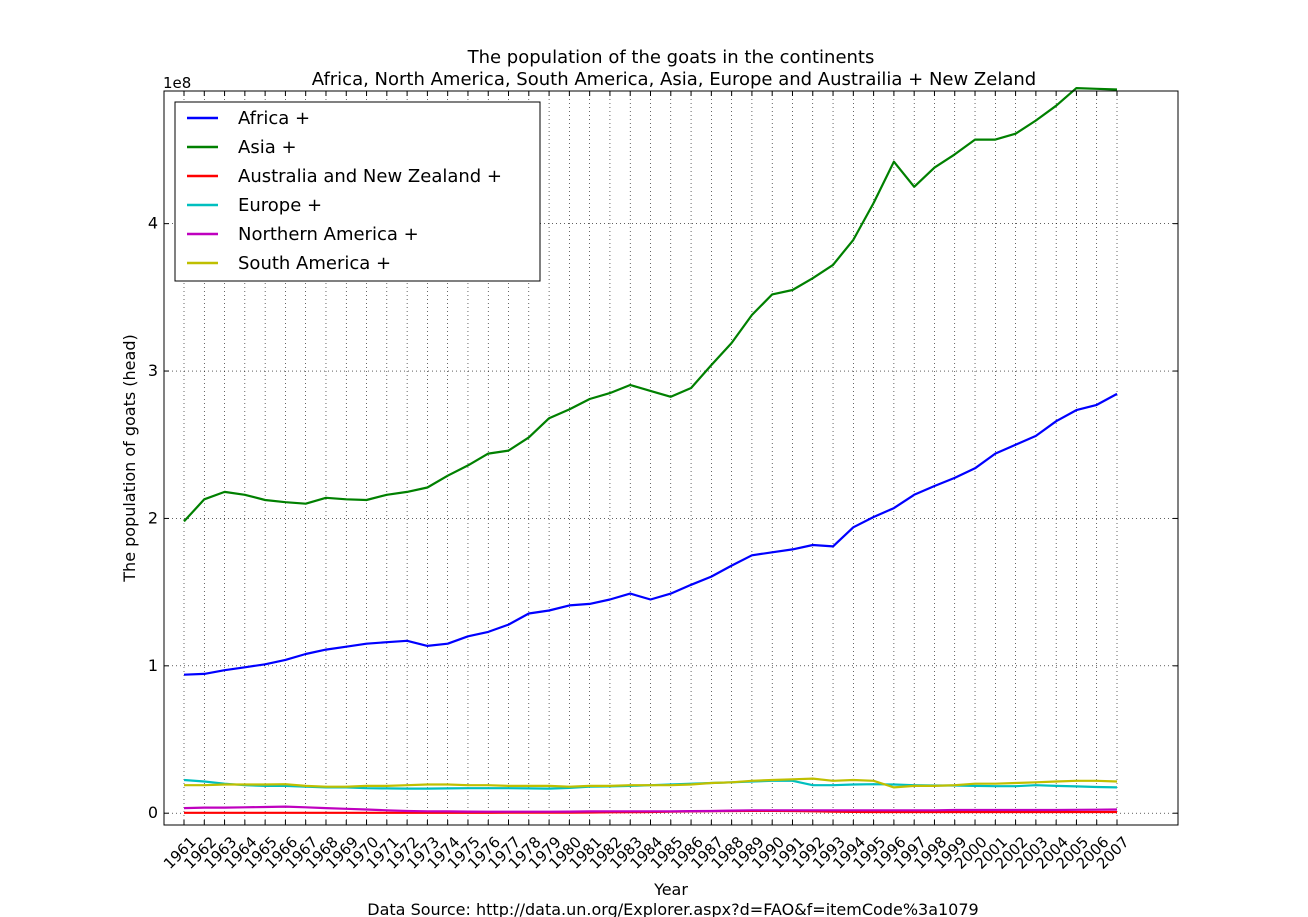 The image size is (1308, 917). Describe the element at coordinates (153, 665) in the screenshot. I see `y-tick-label: 1` at that location.